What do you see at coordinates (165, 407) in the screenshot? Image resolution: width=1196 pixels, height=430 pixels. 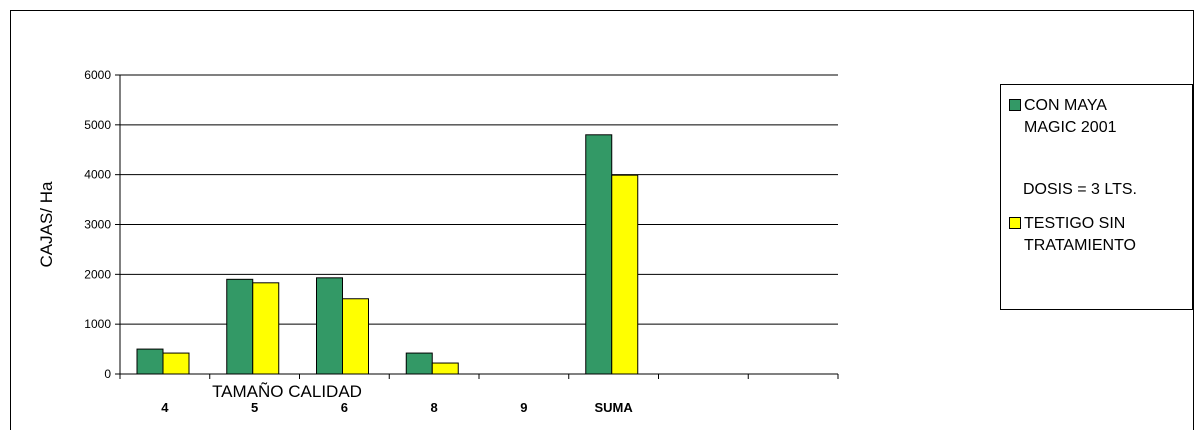 I see `x-tick-label: 4` at bounding box center [165, 407].